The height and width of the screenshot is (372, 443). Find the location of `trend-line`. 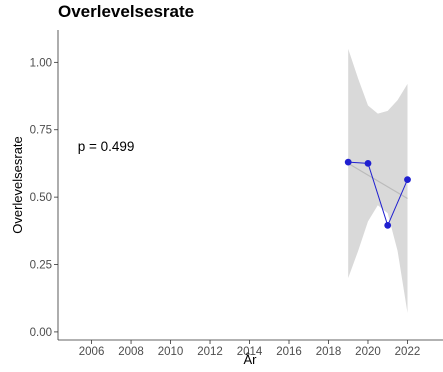

trend-line is located at coordinates (377, 181).